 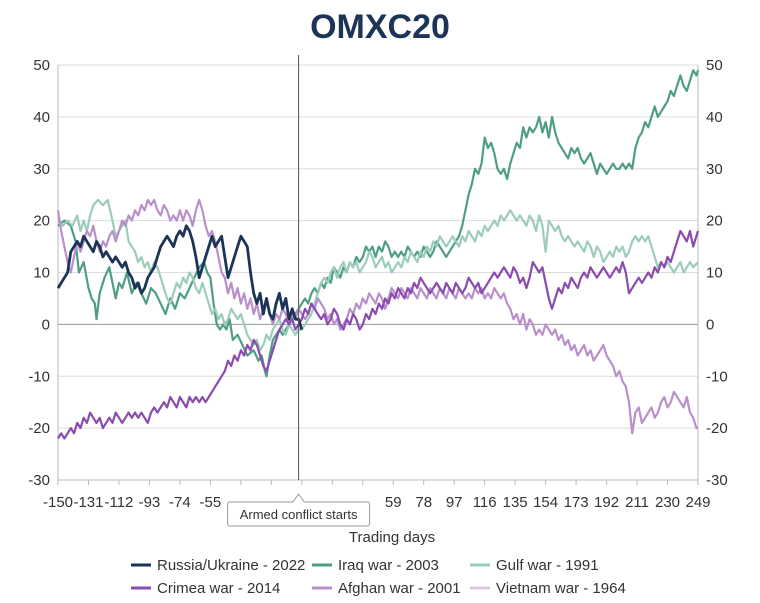 What do you see at coordinates (150, 502) in the screenshot?
I see `x-tick-label: -93` at bounding box center [150, 502].